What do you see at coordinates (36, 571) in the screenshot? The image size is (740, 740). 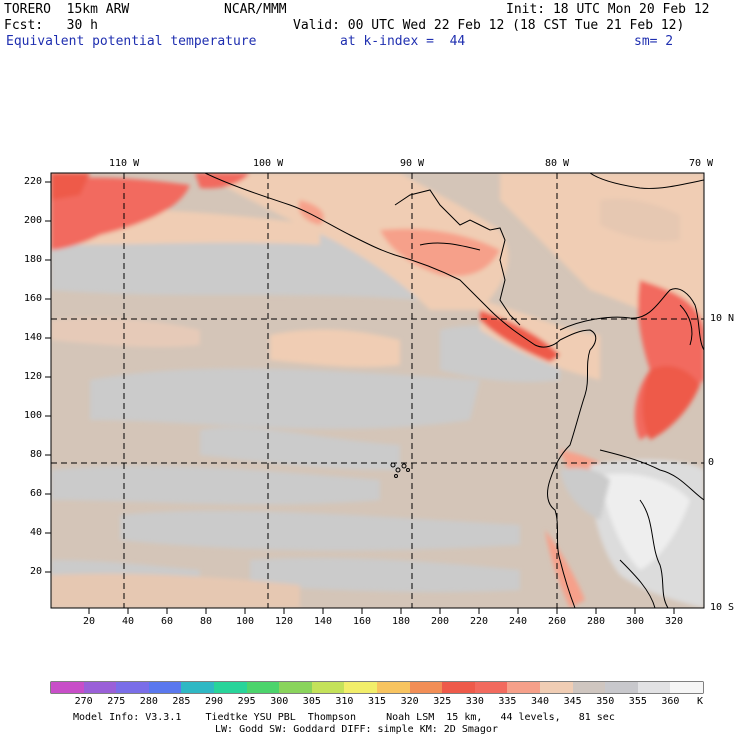 I see `y-tick-label: 20` at bounding box center [36, 571].